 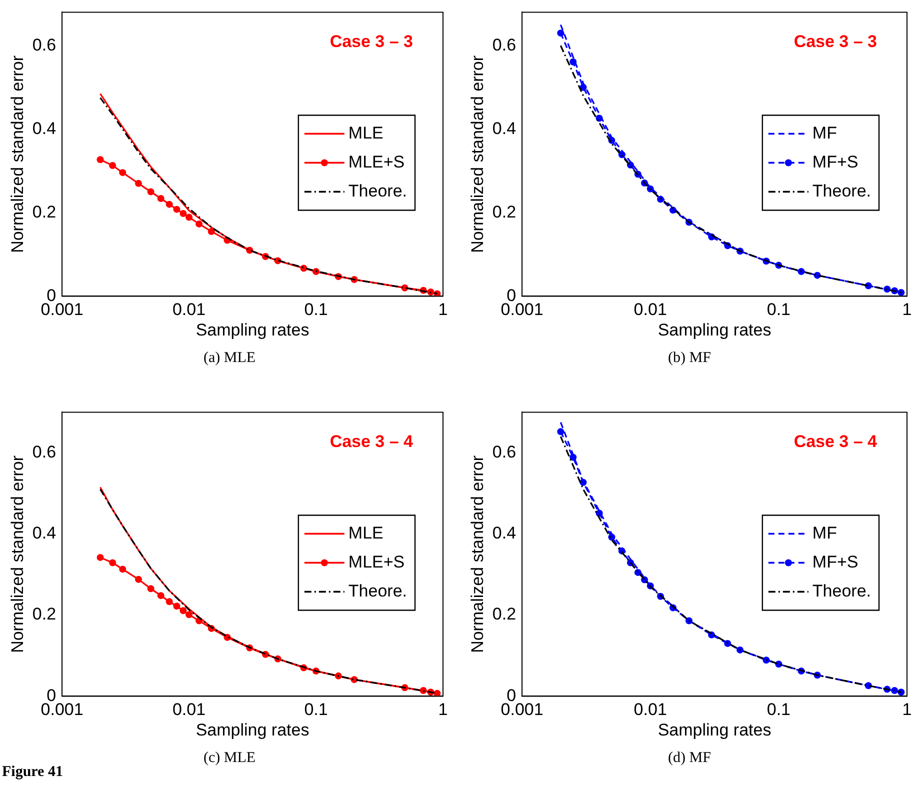 What do you see at coordinates (689, 758) in the screenshot?
I see `text: (d) MF` at bounding box center [689, 758].